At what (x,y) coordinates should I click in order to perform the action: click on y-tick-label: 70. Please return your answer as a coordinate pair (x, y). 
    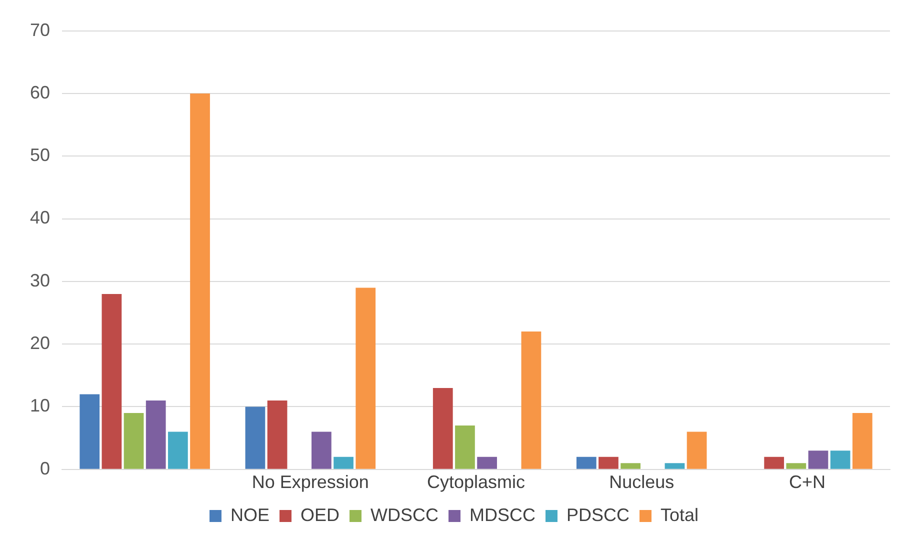
    Looking at the image, I should click on (40, 30).